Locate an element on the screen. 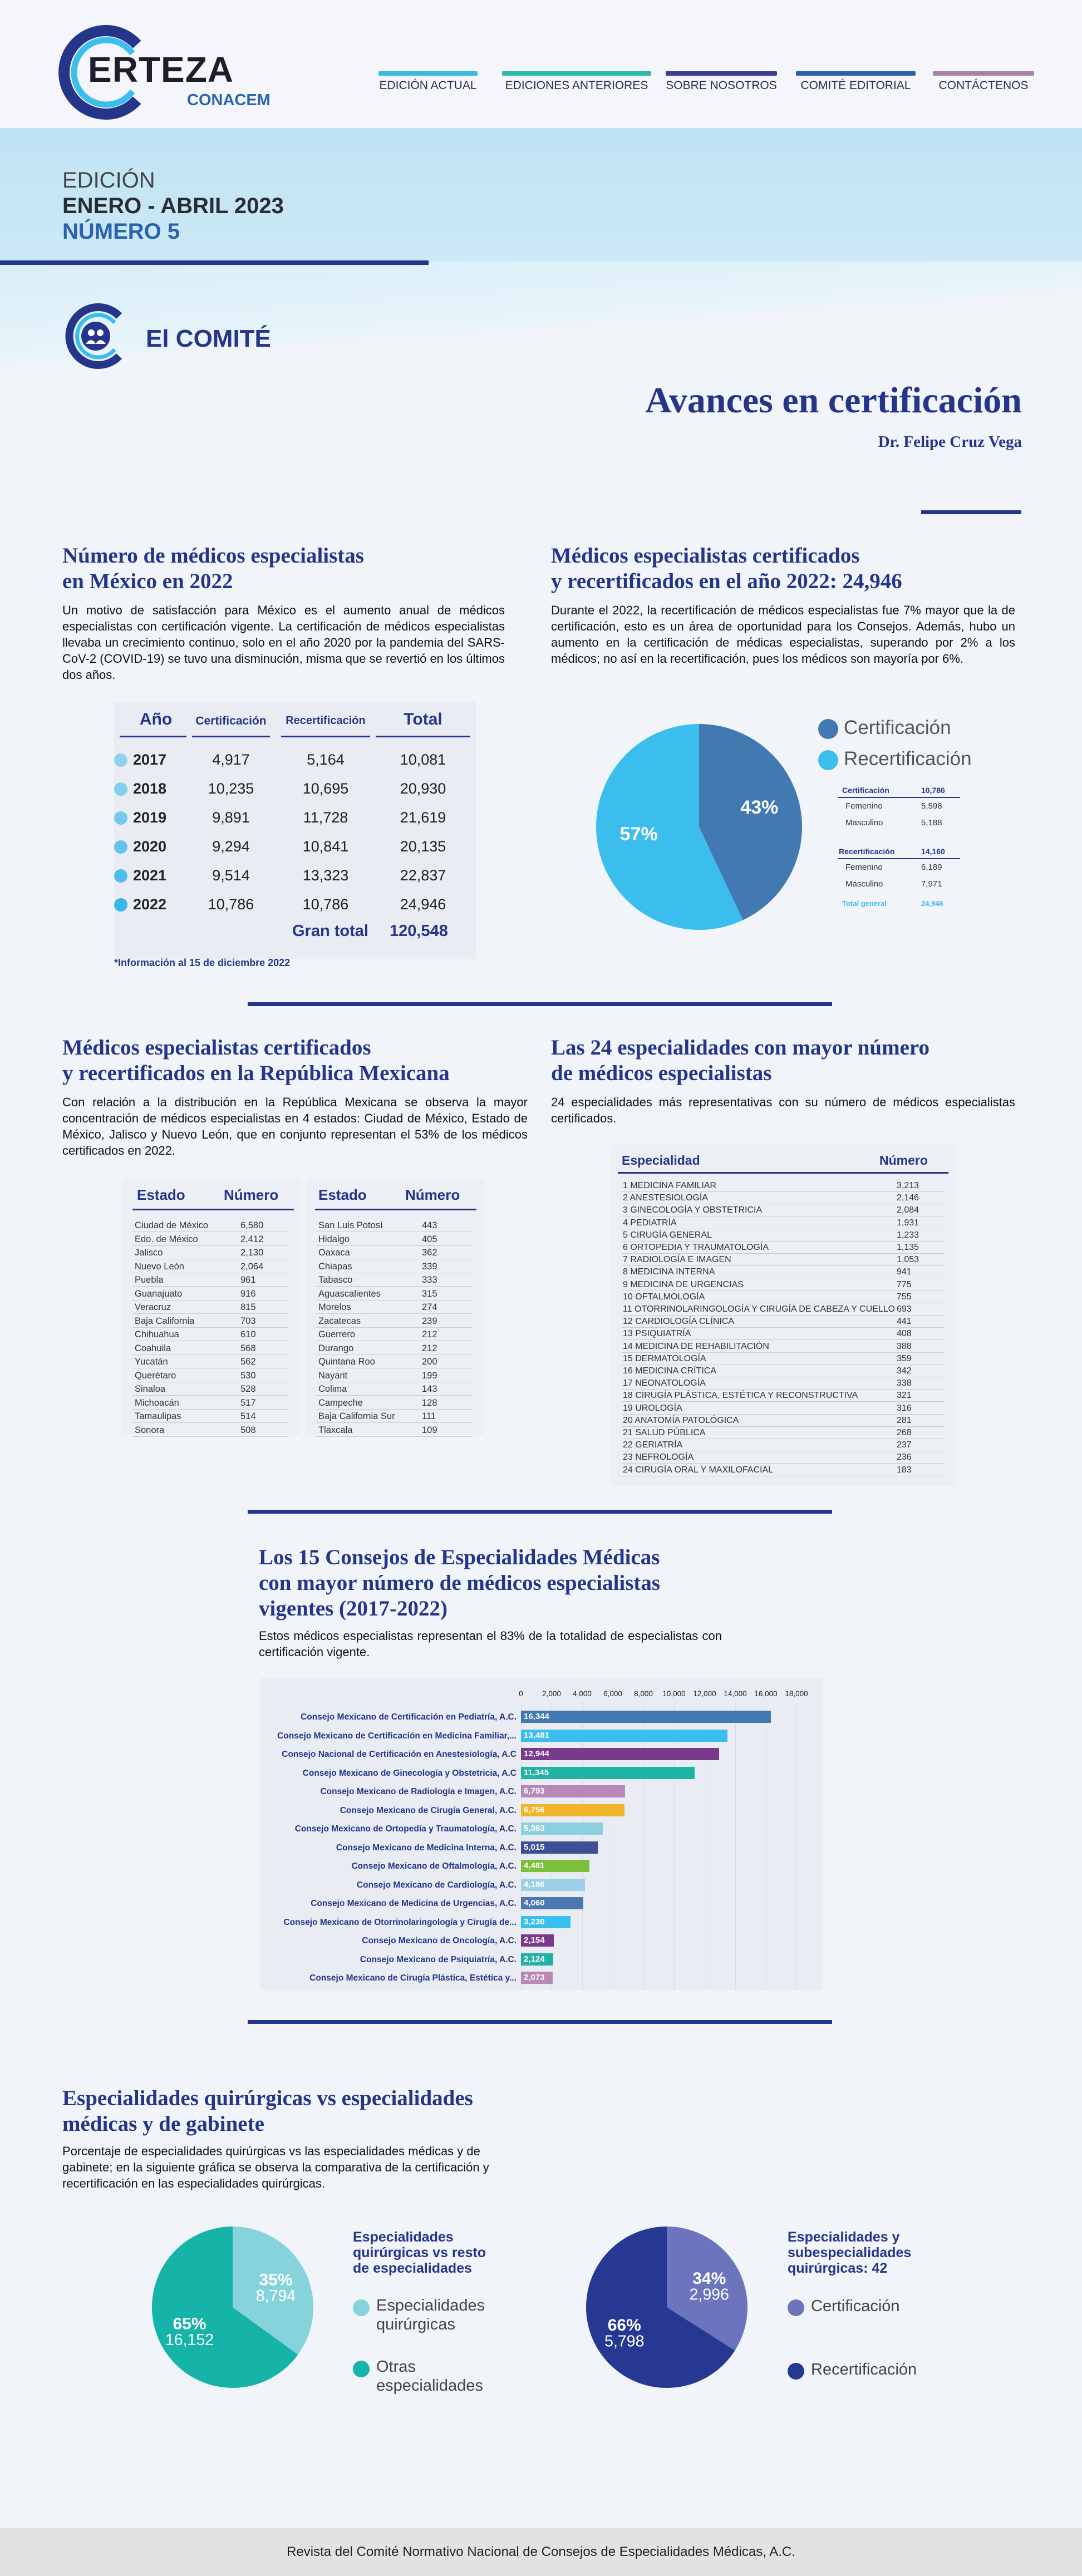 The width and height of the screenshot is (1082, 2576). cell-total: 22,837 is located at coordinates (423, 876).